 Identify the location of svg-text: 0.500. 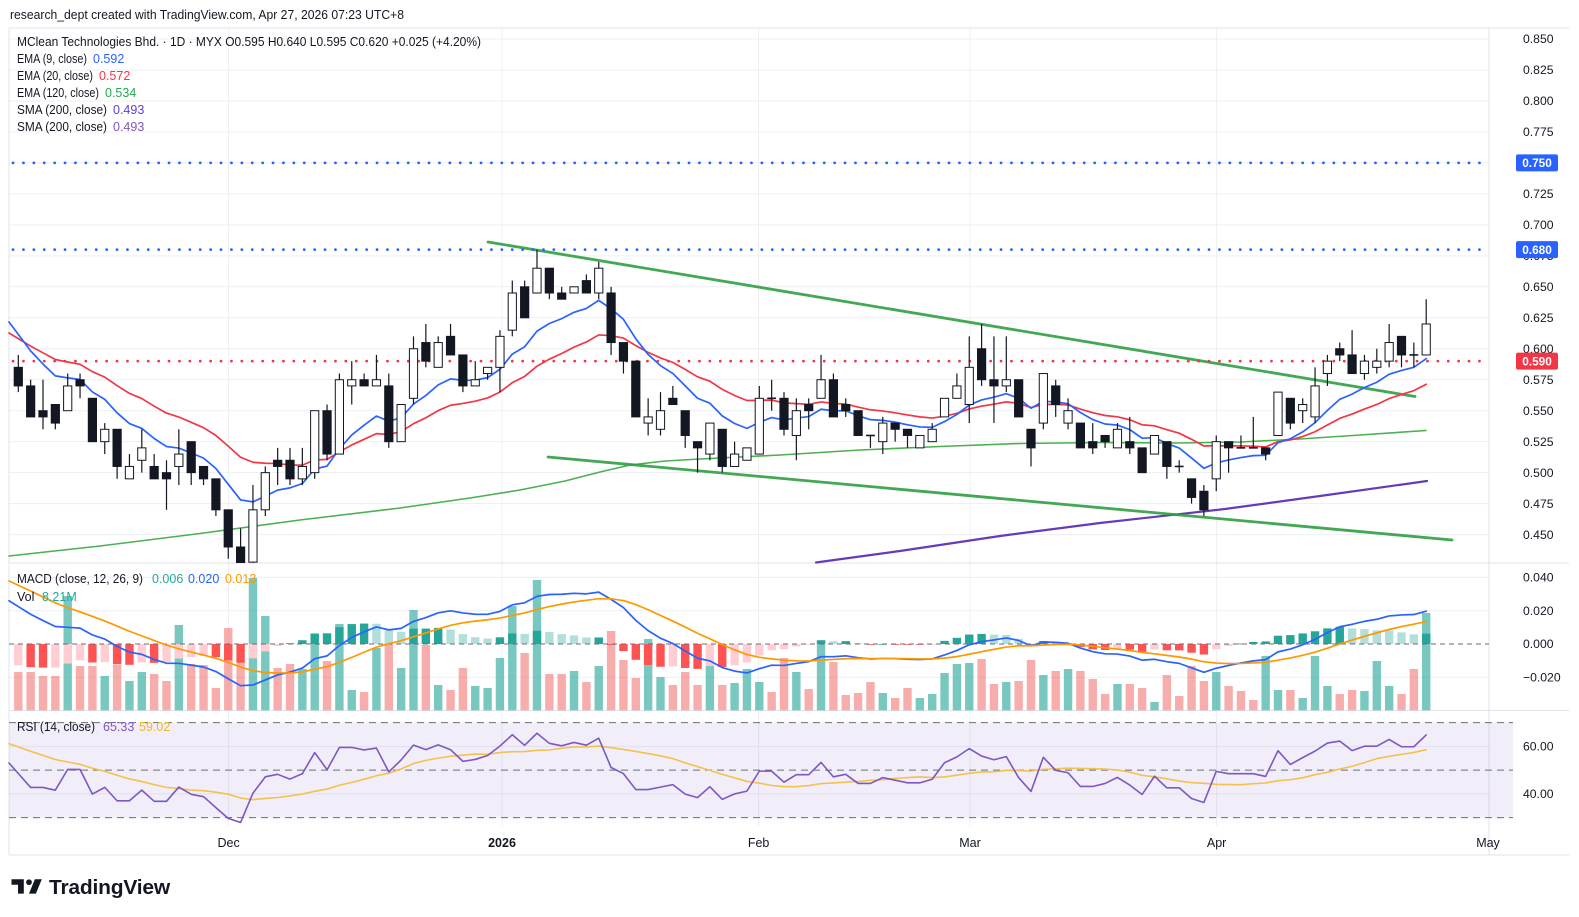
(1538, 473).